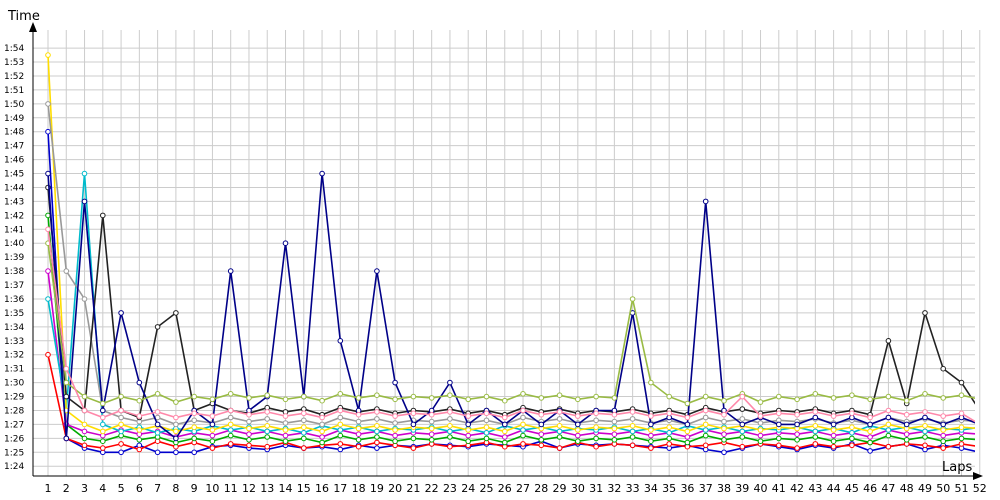 Image resolution: width=1000 pixels, height=500 pixels. Describe the element at coordinates (14, 147) in the screenshot. I see `y-tick-label: 1:47` at that location.